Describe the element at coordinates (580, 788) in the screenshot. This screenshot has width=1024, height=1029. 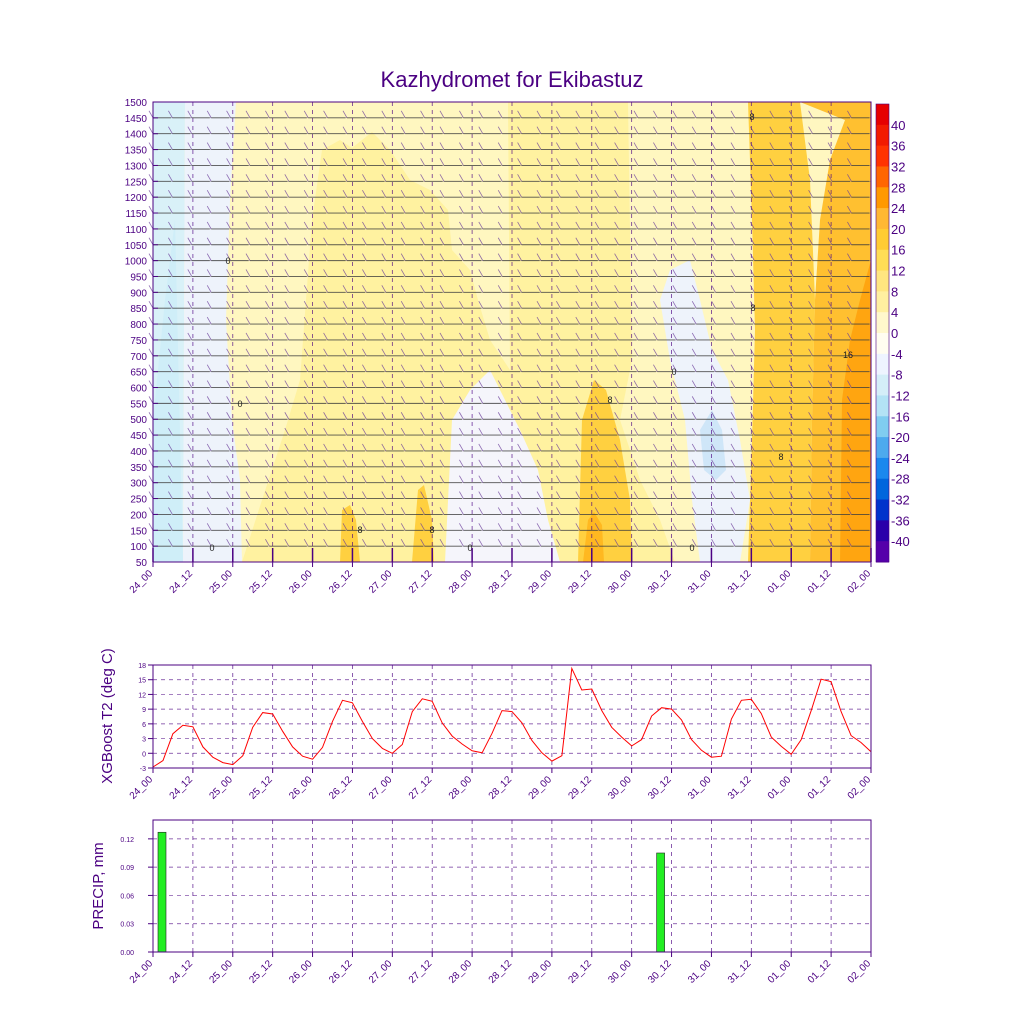
I see `time-tick-label: 29_12` at that location.